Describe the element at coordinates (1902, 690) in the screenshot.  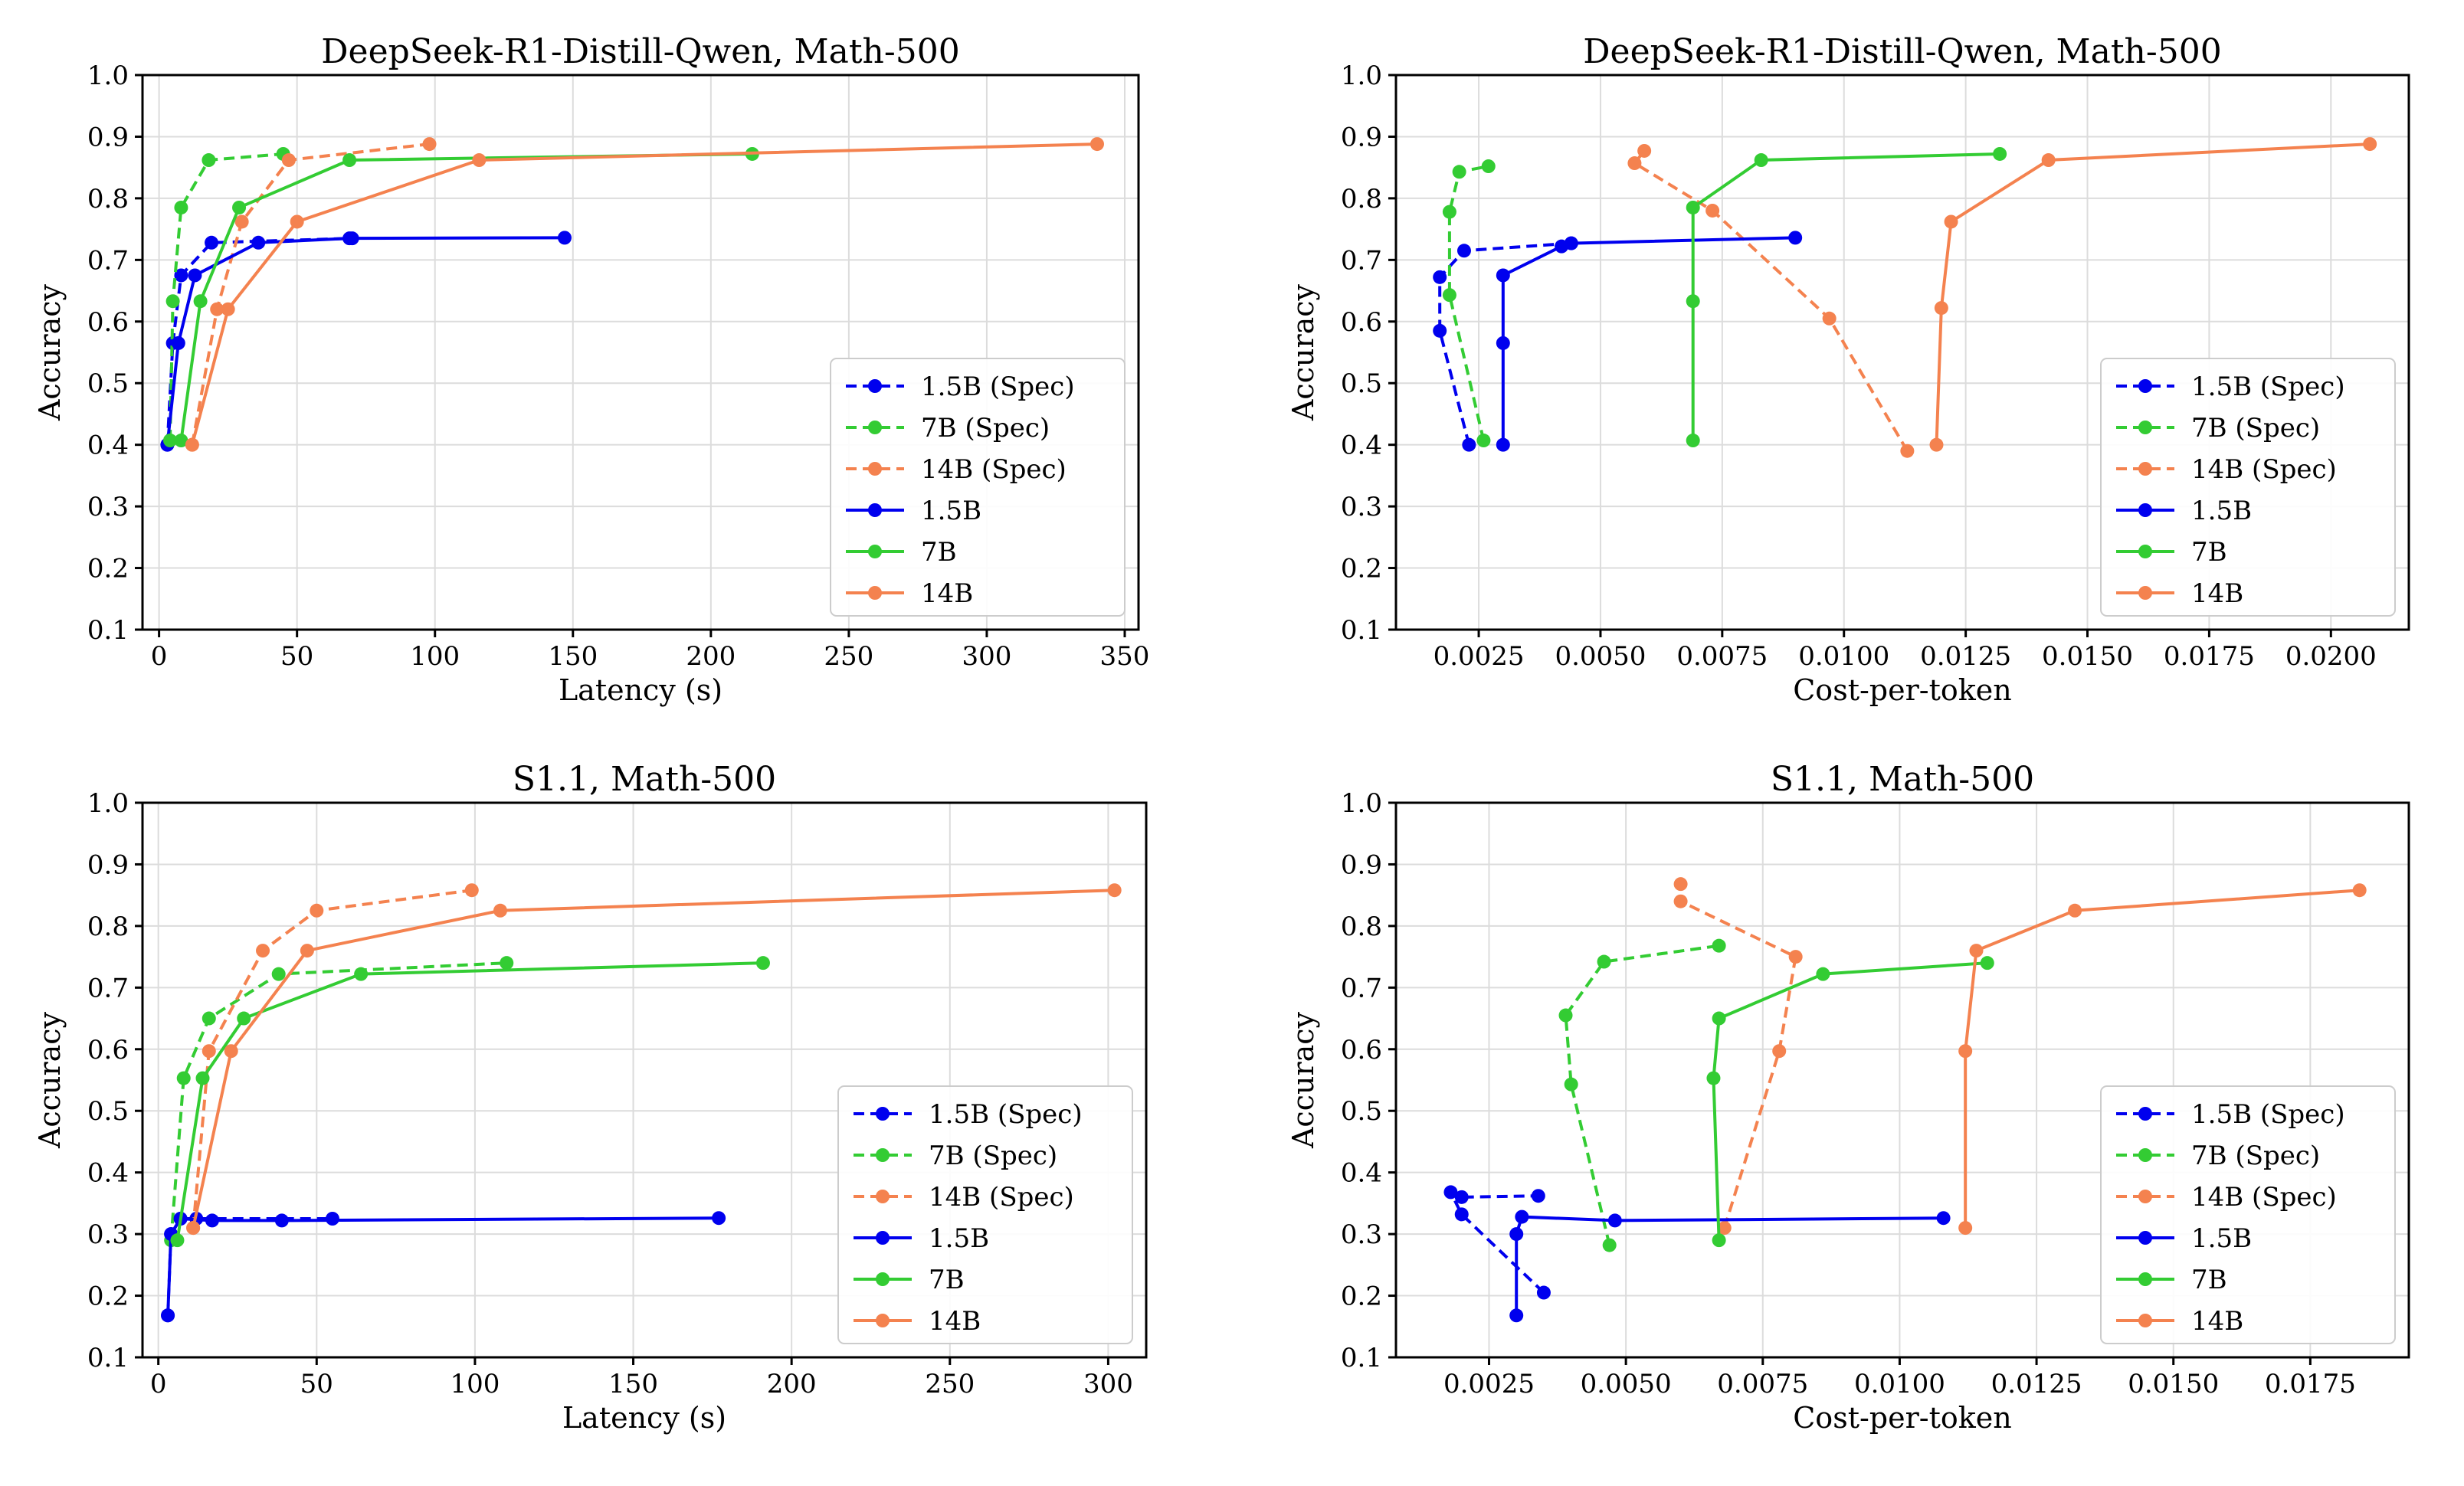
I see `x-axis-label: Cost-per-token` at that location.